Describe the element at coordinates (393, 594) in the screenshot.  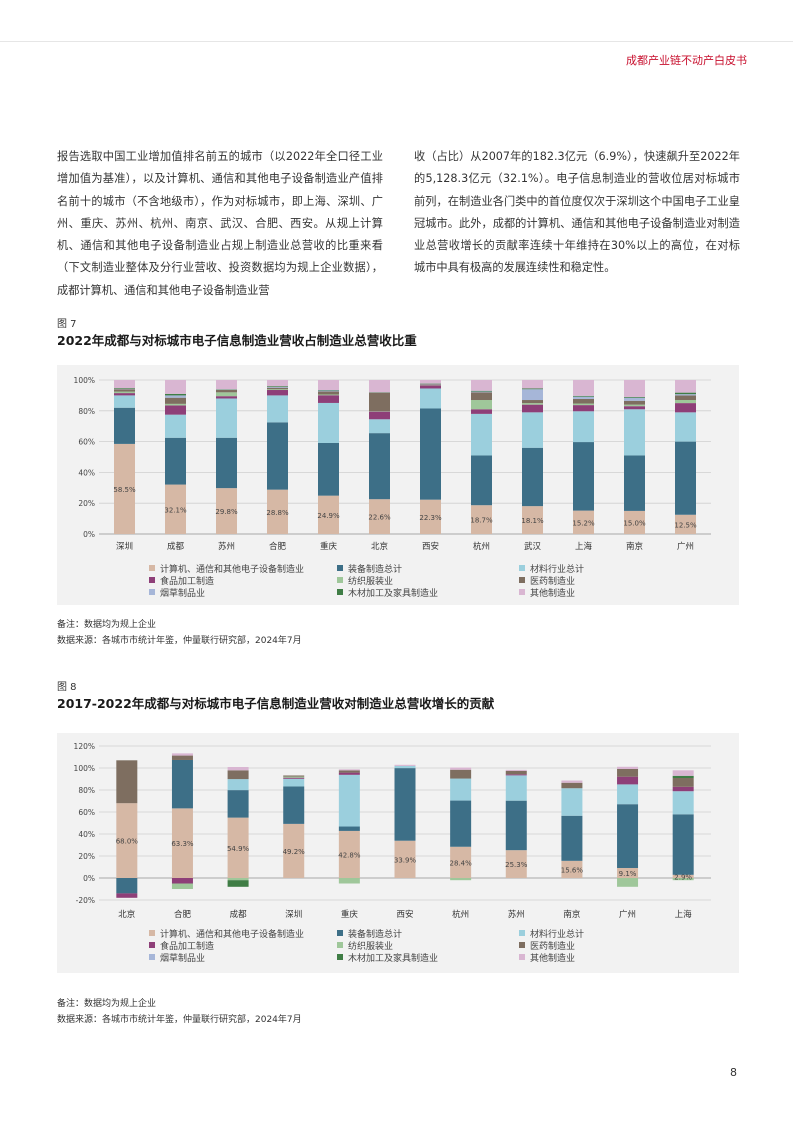
I see `figure7-legend-label: 木材加工及家具制造业` at that location.